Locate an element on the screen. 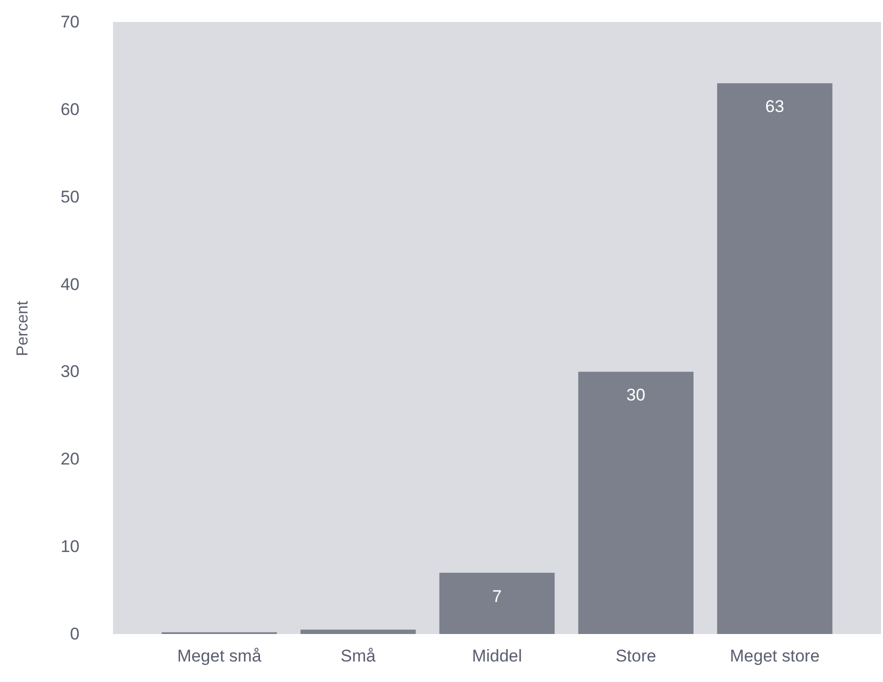 This screenshot has height=682, width=883. y-tick-label: 20 is located at coordinates (70, 459).